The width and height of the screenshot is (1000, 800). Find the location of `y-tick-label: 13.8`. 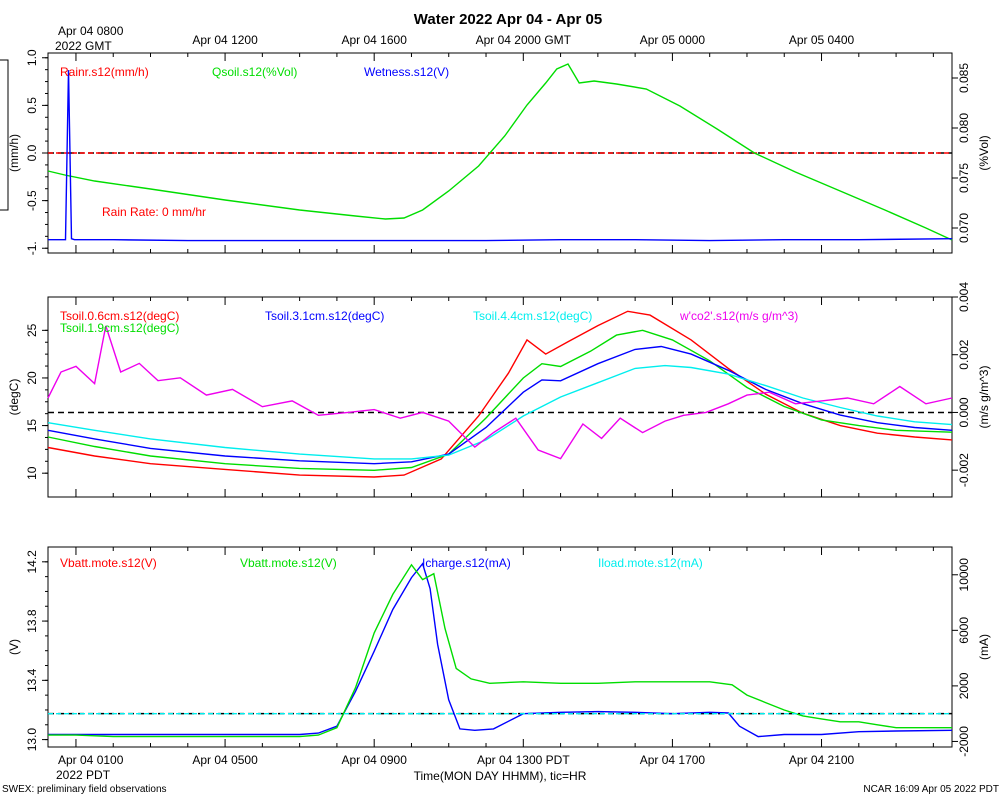

y-tick-label: 13.8 is located at coordinates (32, 621).